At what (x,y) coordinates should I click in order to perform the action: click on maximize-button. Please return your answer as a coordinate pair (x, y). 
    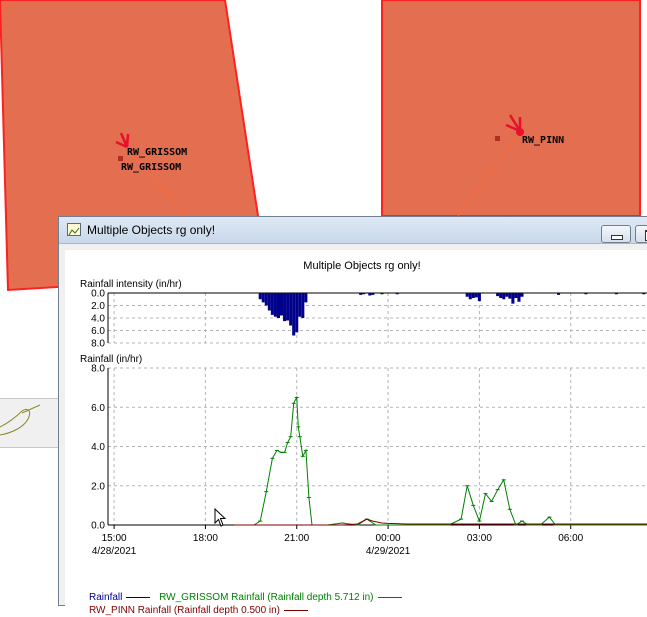
    Looking at the image, I should click on (641, 234).